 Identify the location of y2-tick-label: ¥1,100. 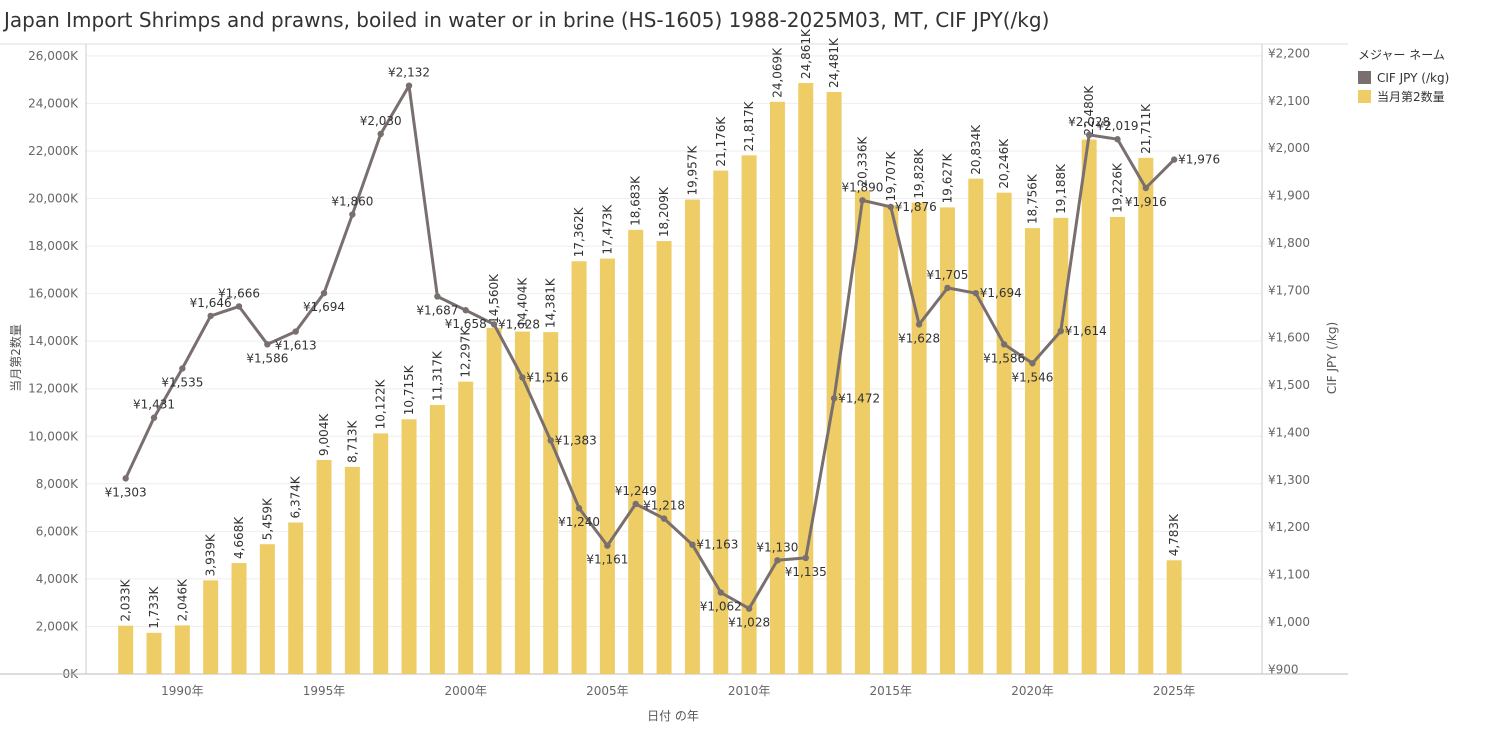
(1289, 575).